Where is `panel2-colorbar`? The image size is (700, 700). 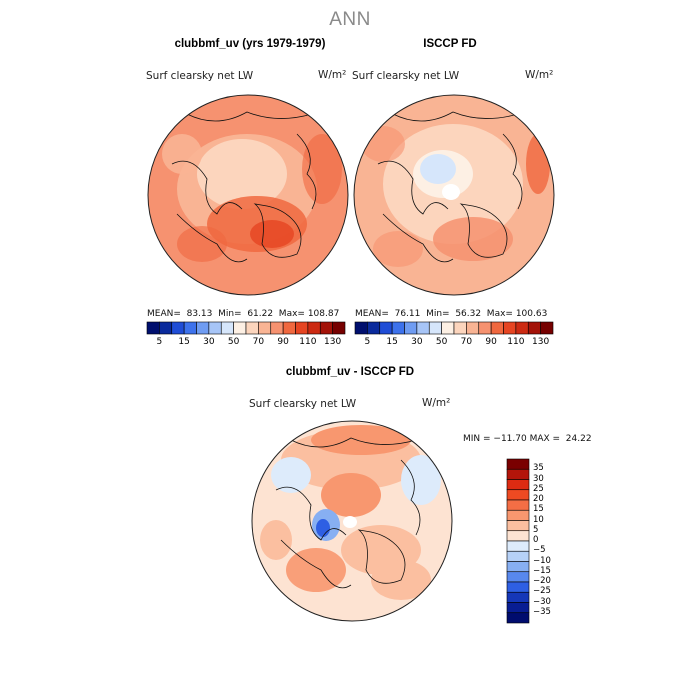 panel2-colorbar is located at coordinates (454, 328).